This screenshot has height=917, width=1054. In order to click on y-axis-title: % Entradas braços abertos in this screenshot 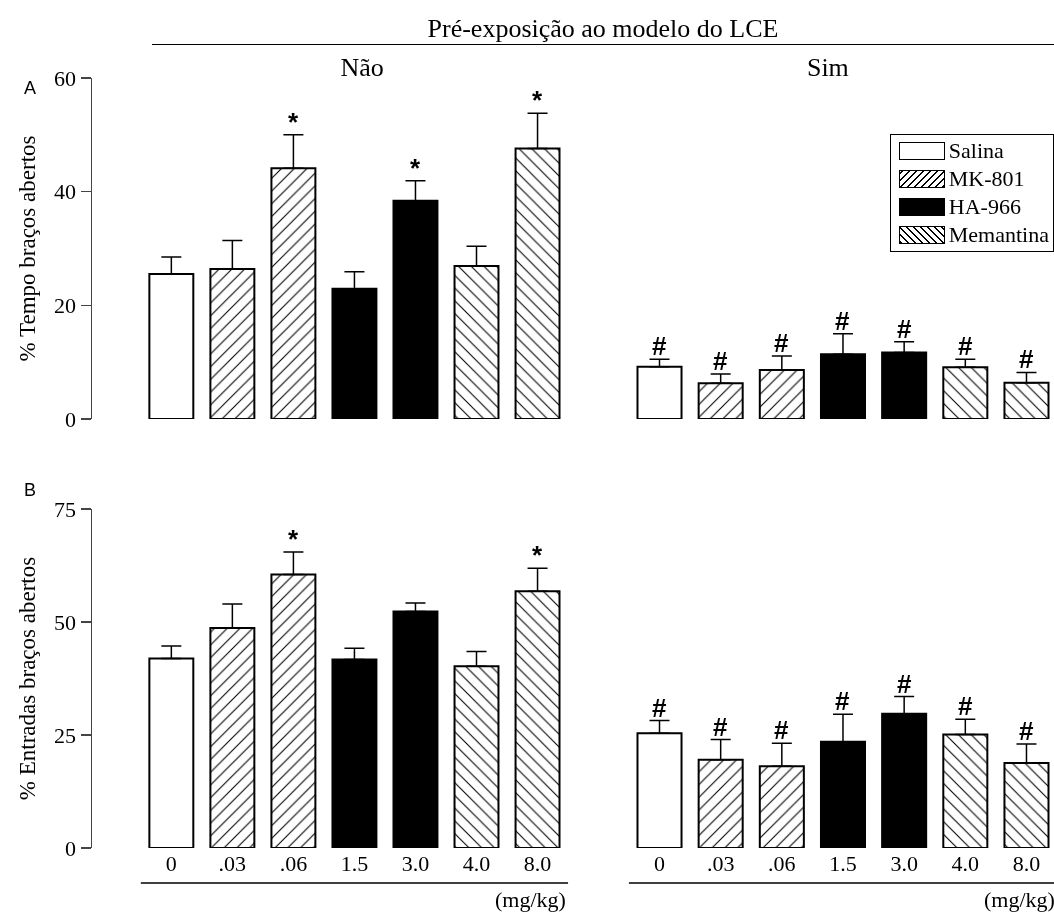, I will do `click(27, 678)`.